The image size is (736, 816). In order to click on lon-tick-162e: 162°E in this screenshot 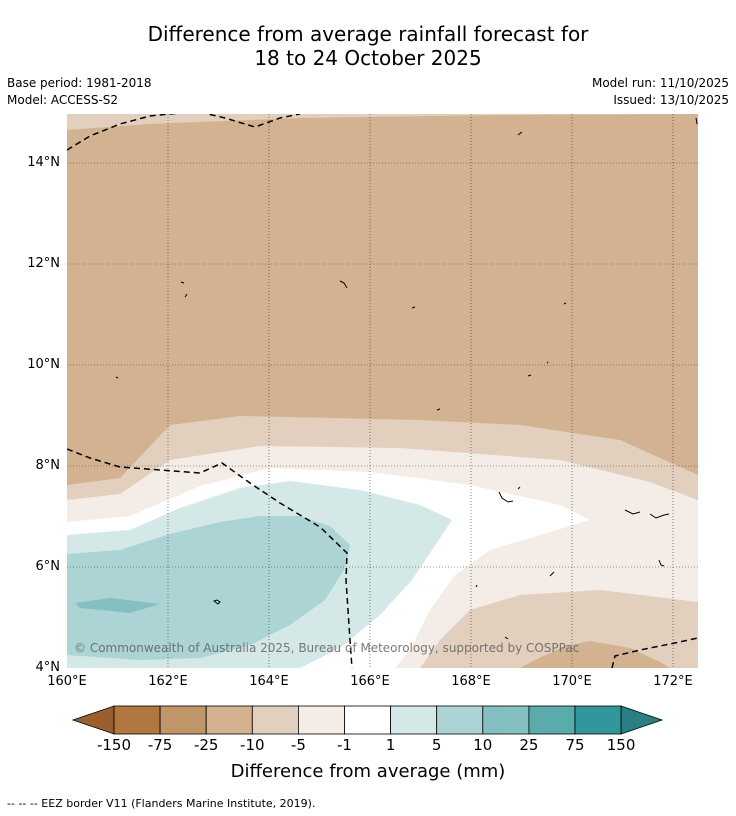, I will do `click(168, 681)`.